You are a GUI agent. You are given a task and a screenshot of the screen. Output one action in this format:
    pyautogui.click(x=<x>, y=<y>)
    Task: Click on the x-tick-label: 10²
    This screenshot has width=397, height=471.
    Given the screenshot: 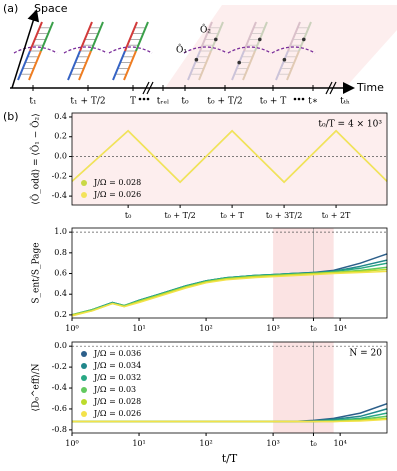 What is the action you would take?
    pyautogui.click(x=205, y=328)
    